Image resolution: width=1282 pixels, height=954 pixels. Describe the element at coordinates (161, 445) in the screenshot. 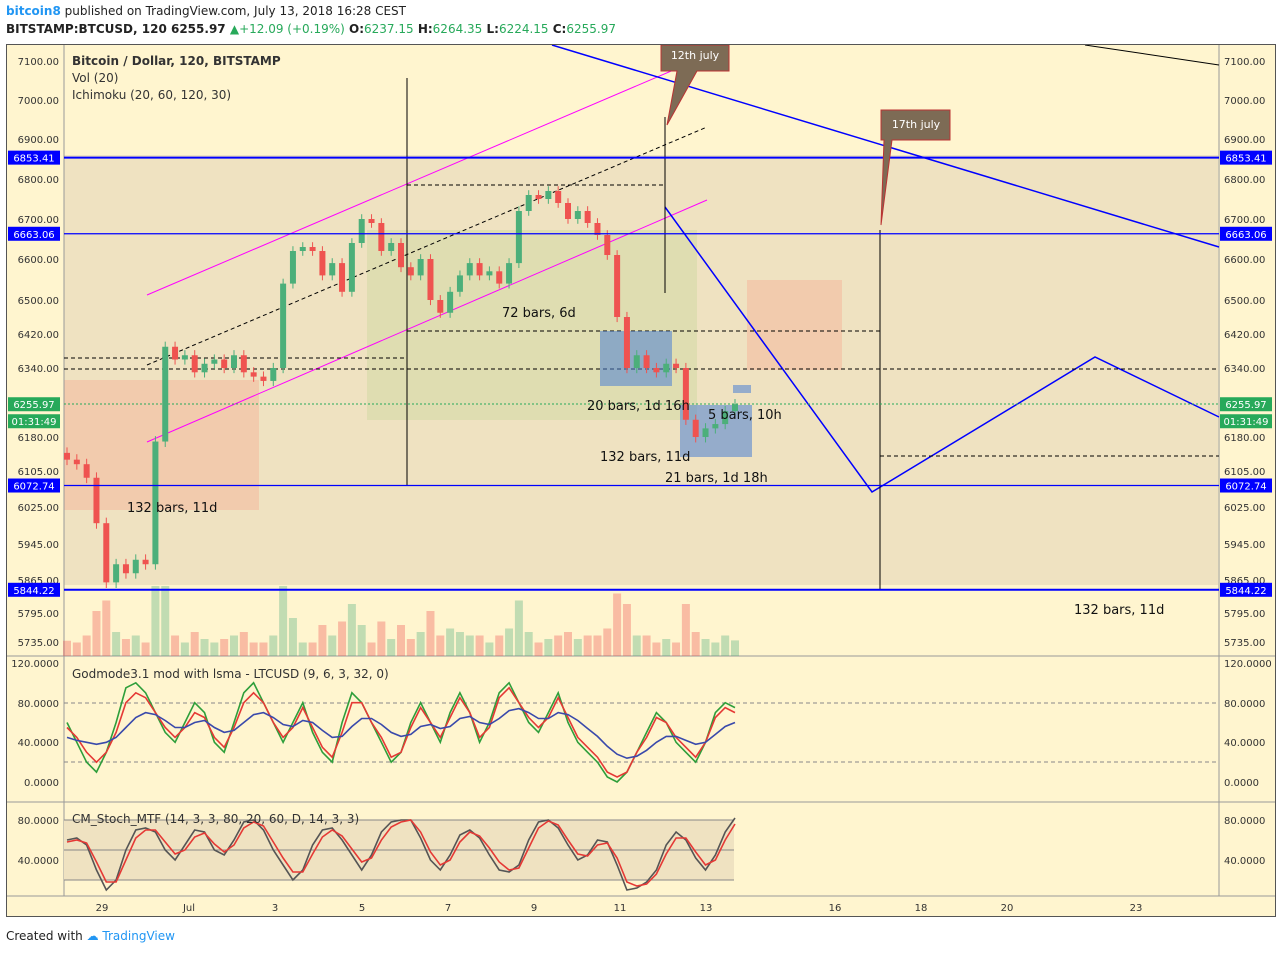

I see `ichimoku-cloud-red` at that location.